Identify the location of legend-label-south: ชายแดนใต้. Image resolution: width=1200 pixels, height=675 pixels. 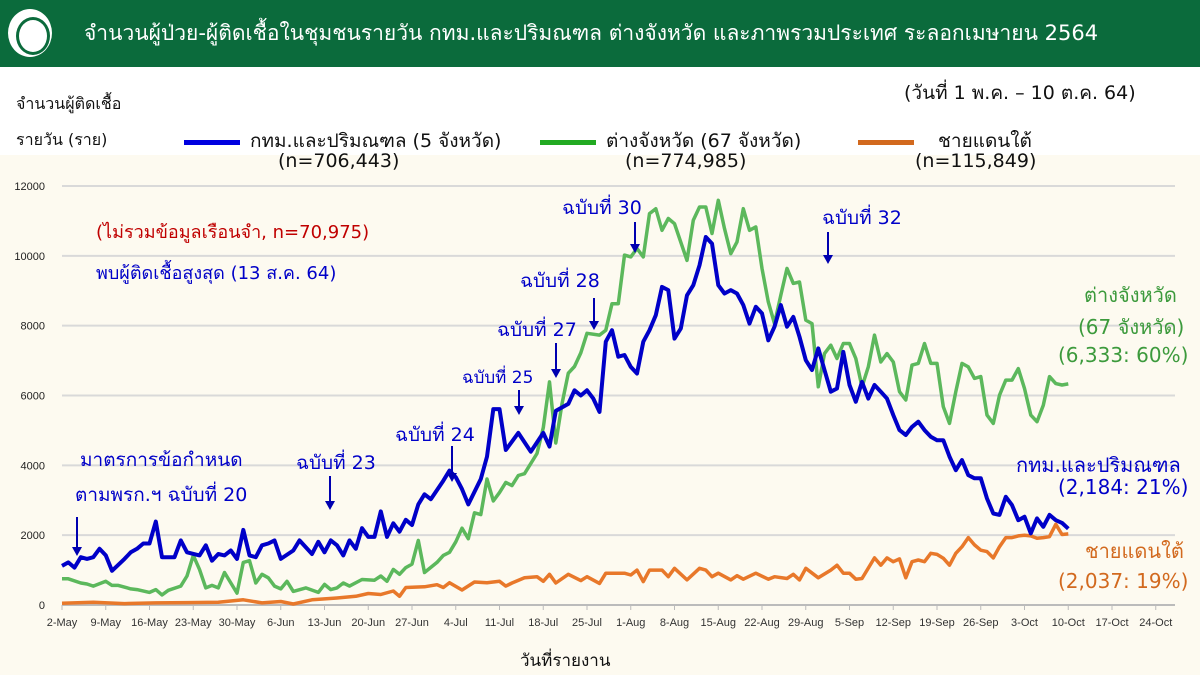
(985, 141).